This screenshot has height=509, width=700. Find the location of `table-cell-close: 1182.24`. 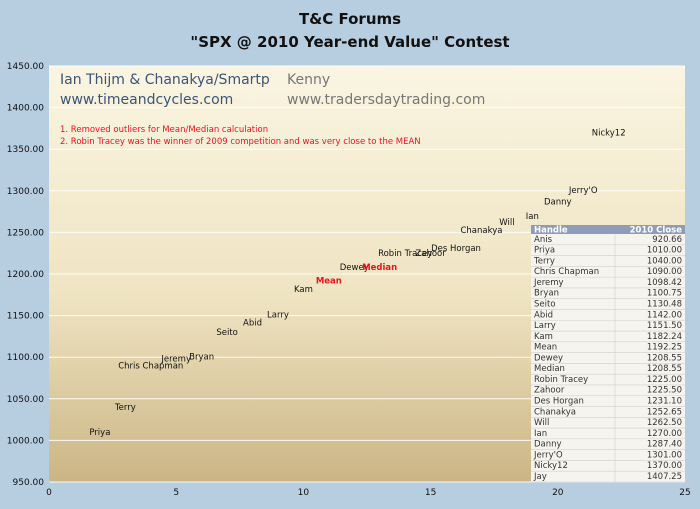

table-cell-close: 1182.24 is located at coordinates (664, 337).